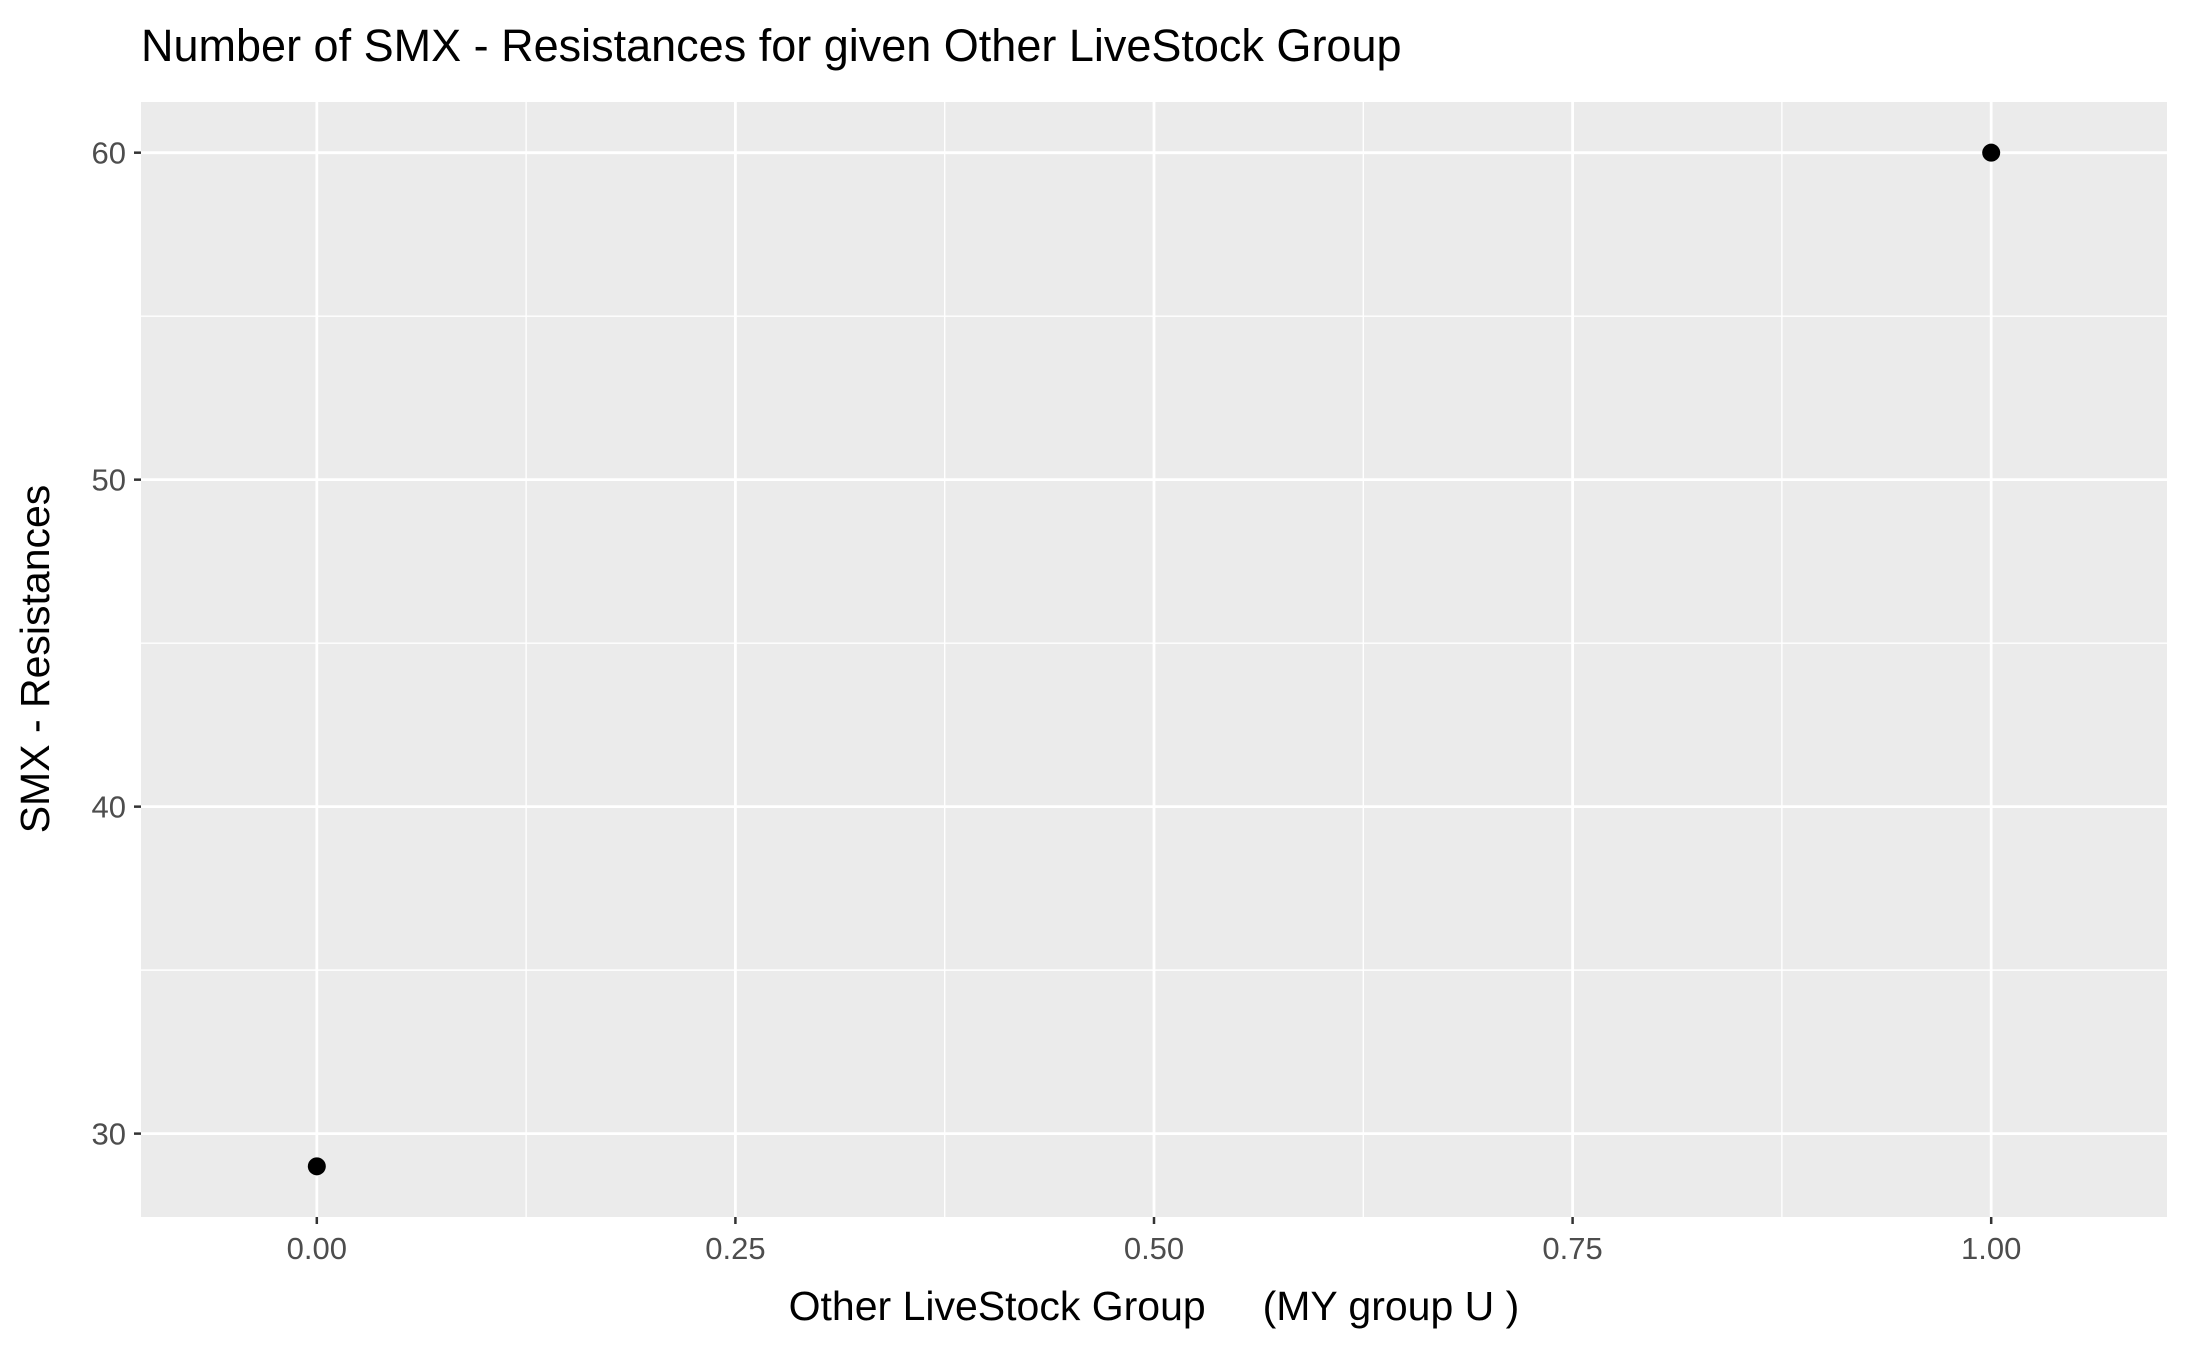  Describe the element at coordinates (116, 644) in the screenshot. I see `y-axis: 30 40 50 60` at that location.